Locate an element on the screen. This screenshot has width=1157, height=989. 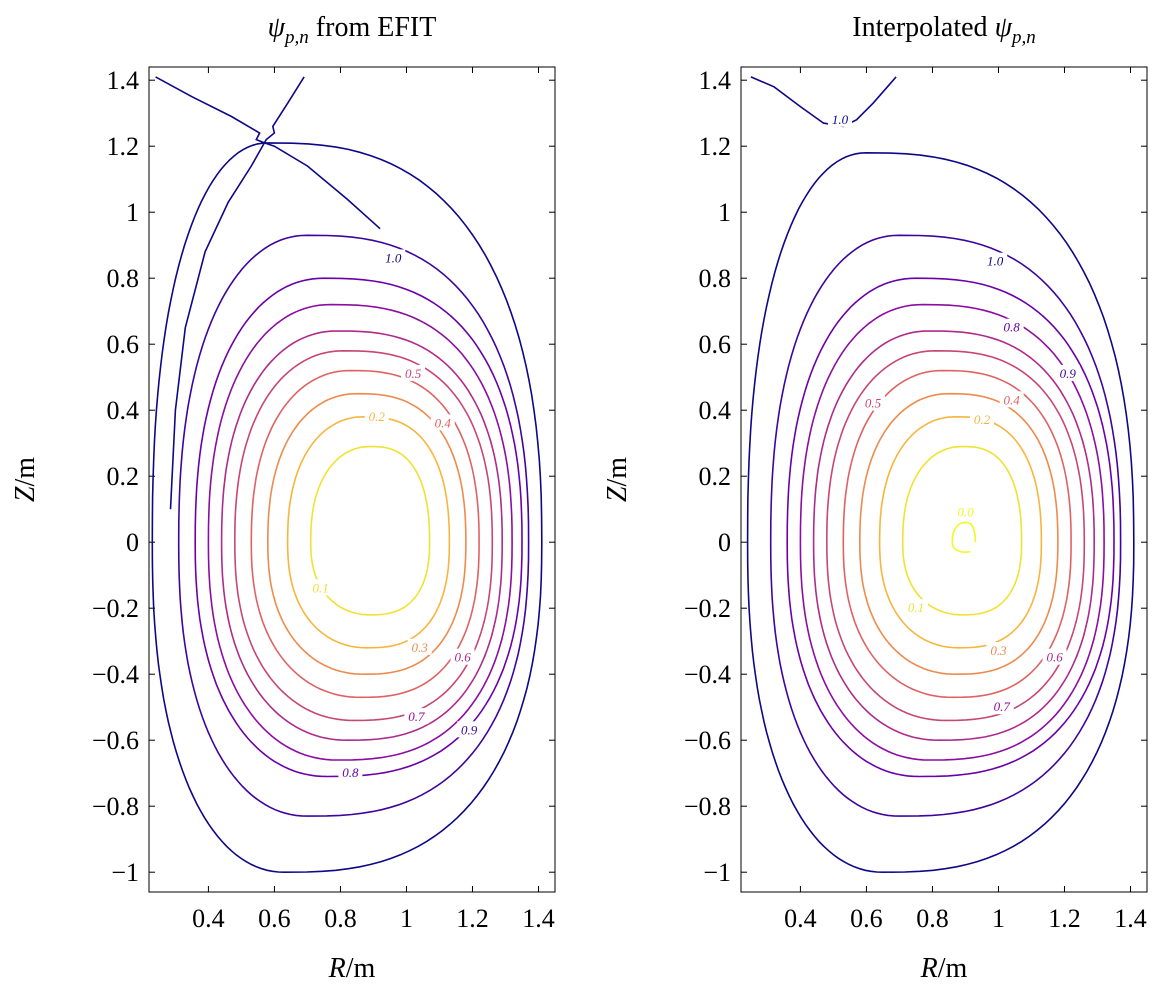
contour-label: 0.6 is located at coordinates (1054, 657).